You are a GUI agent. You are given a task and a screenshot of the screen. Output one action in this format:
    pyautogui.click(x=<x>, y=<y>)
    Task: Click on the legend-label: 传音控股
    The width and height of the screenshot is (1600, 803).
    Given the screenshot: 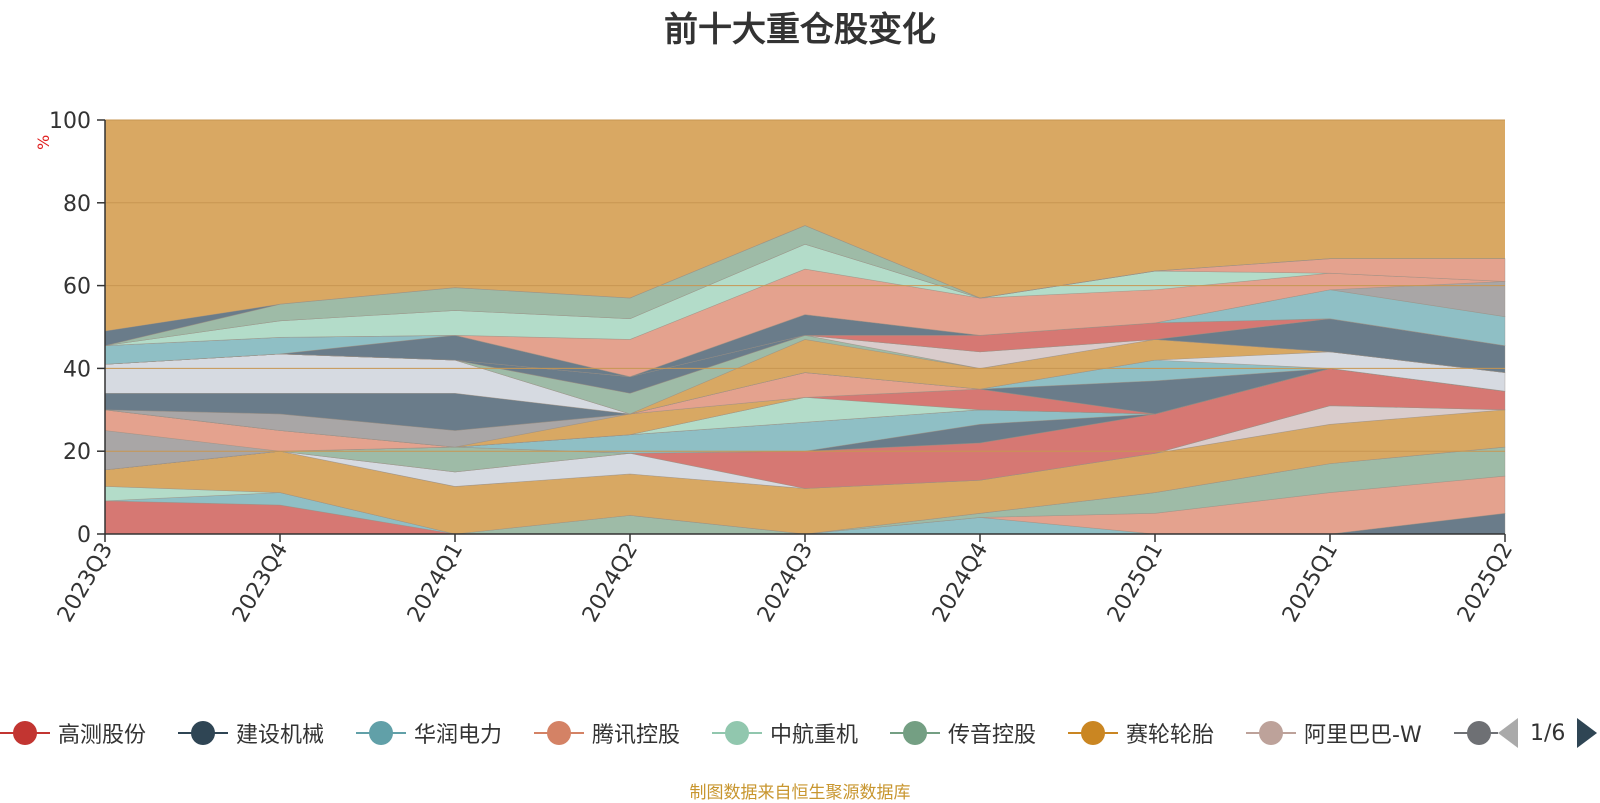 What is the action you would take?
    pyautogui.click(x=992, y=735)
    